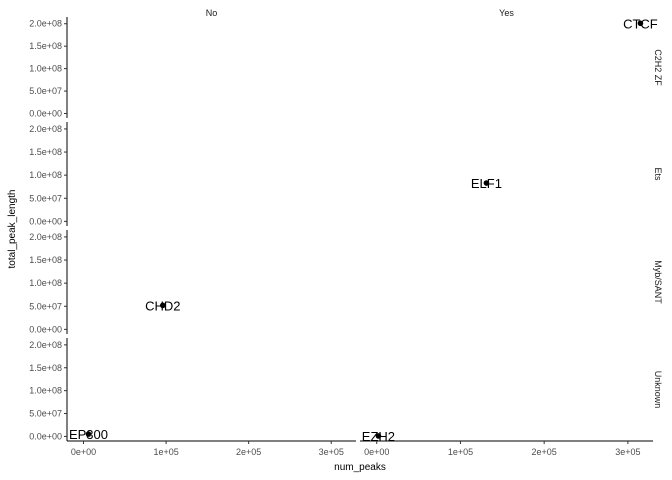 Image resolution: width=672 pixels, height=480 pixels. What do you see at coordinates (658, 390) in the screenshot?
I see `facet-row-label: Unknown` at bounding box center [658, 390].